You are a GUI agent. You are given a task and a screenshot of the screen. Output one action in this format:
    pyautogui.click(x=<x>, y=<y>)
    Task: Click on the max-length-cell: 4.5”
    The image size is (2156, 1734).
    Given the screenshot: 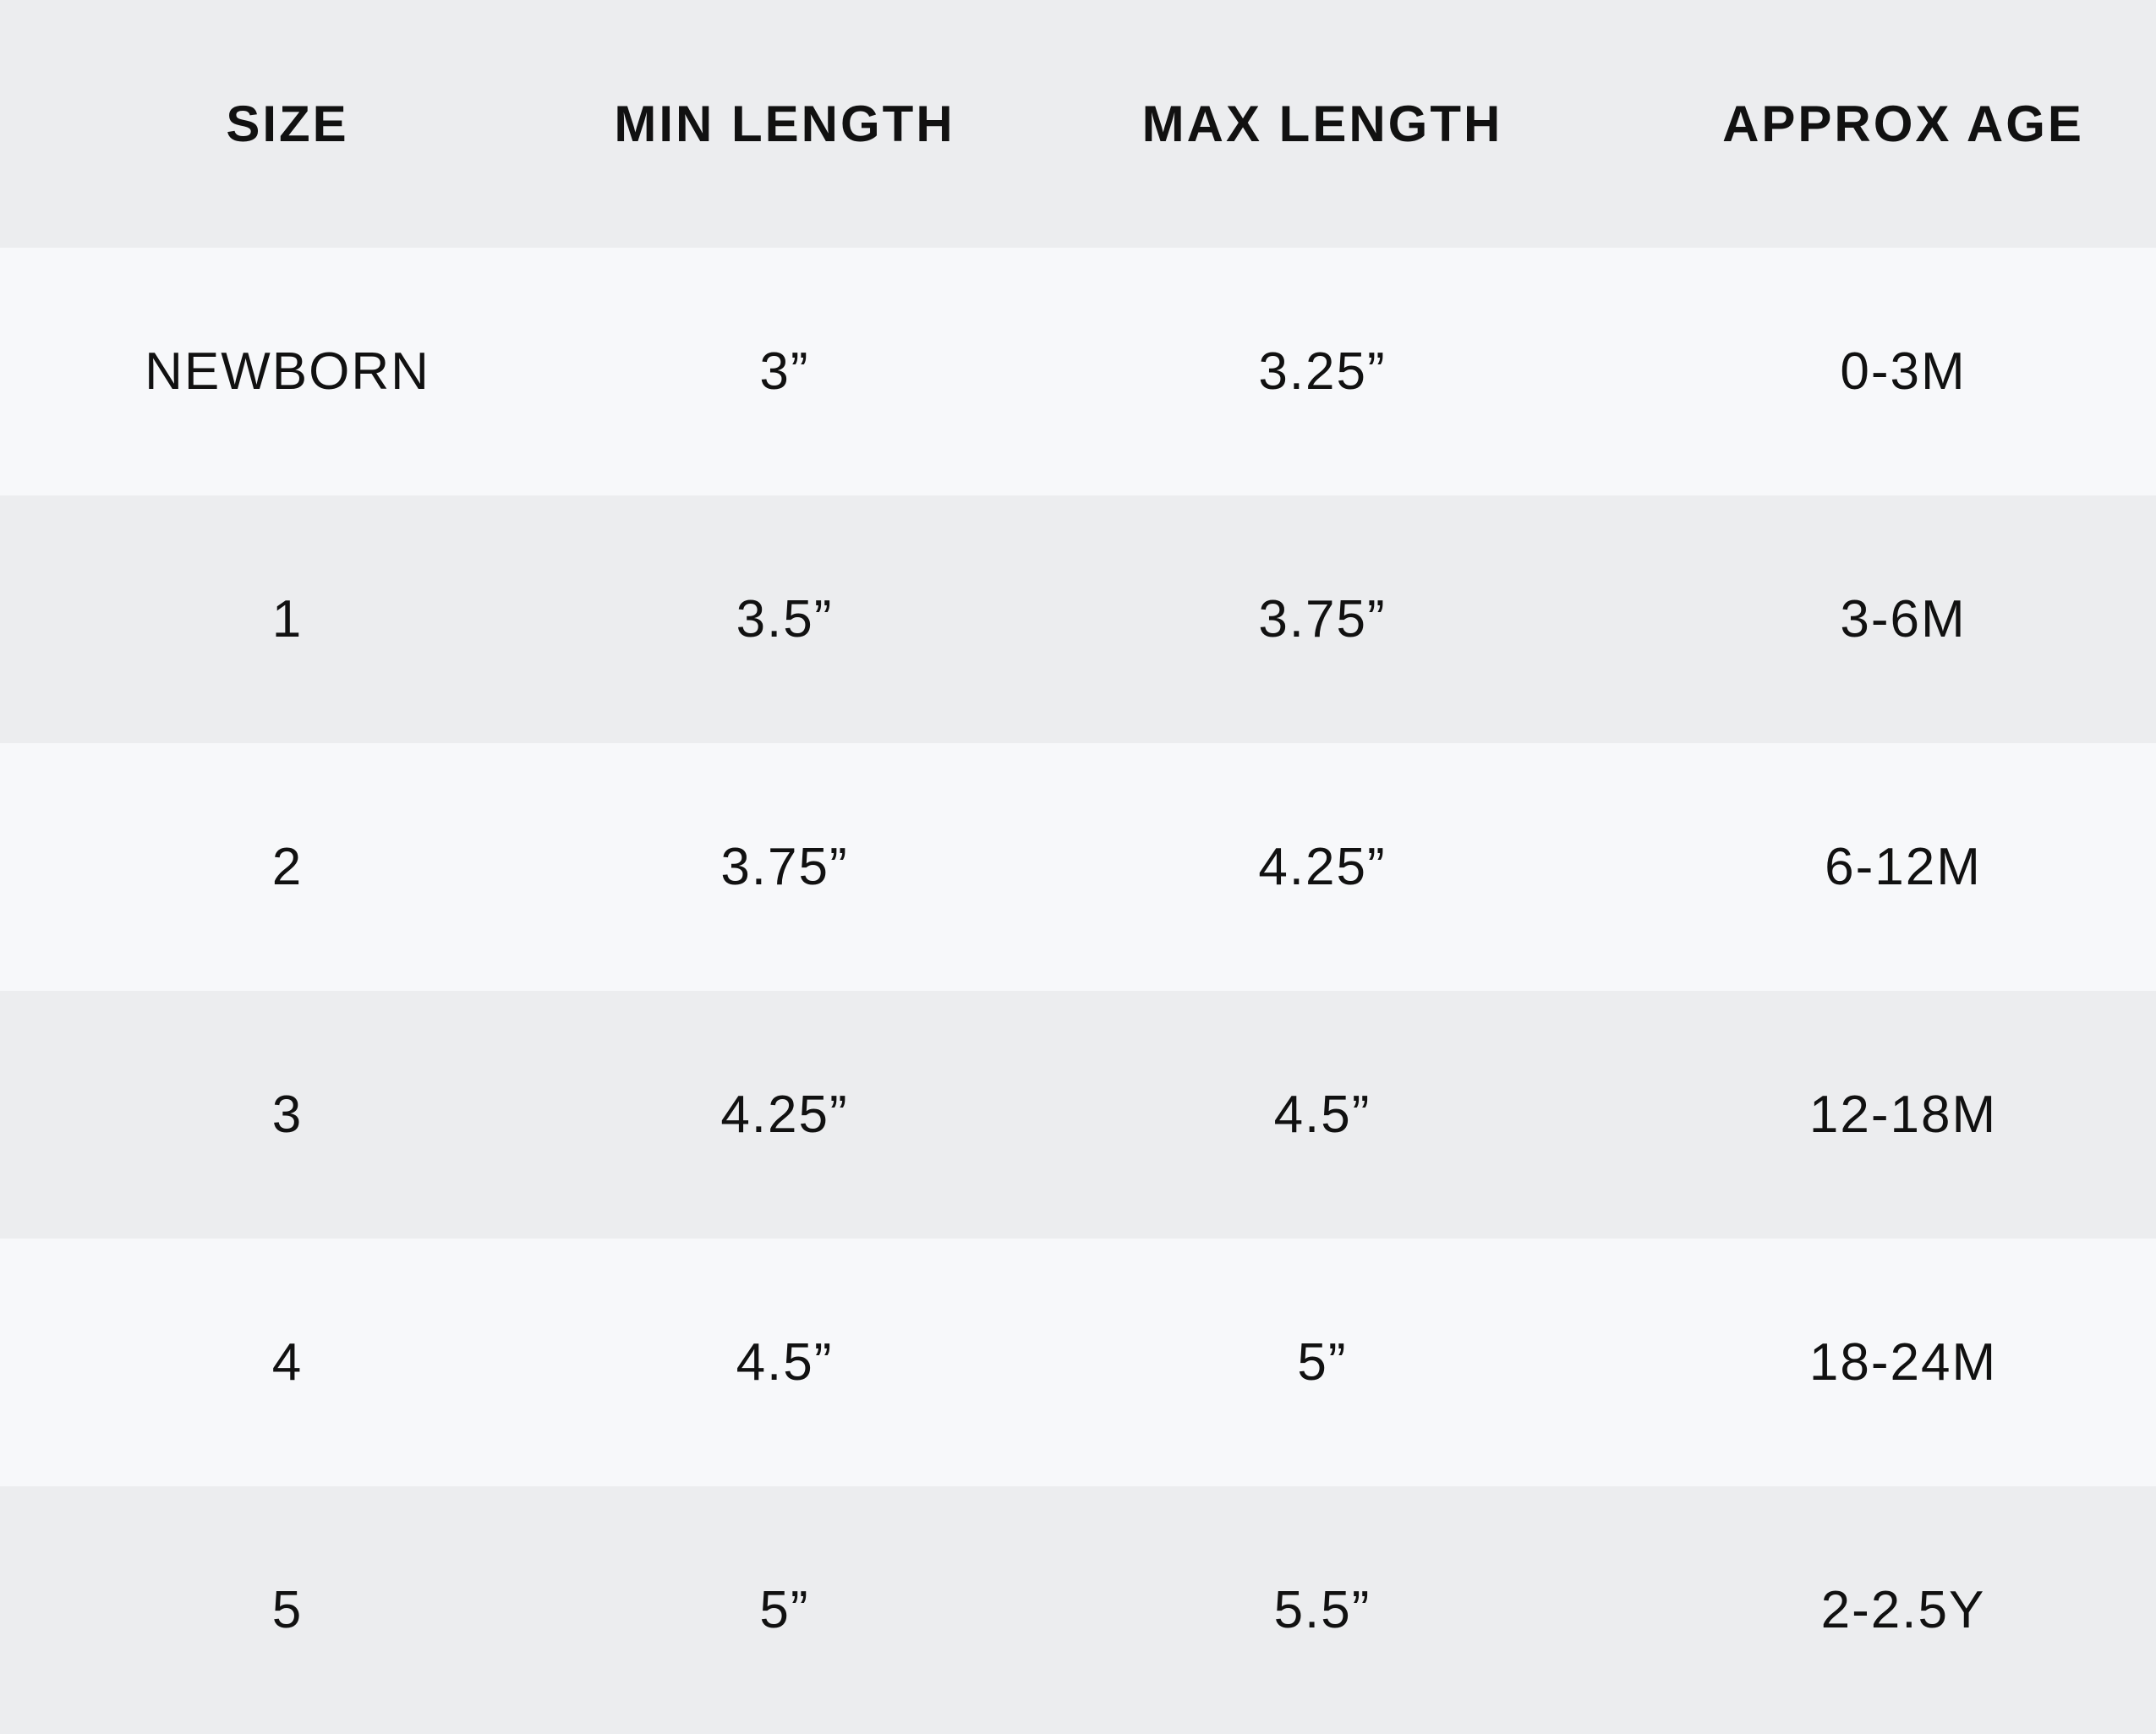 What is the action you would take?
    pyautogui.click(x=1322, y=1115)
    